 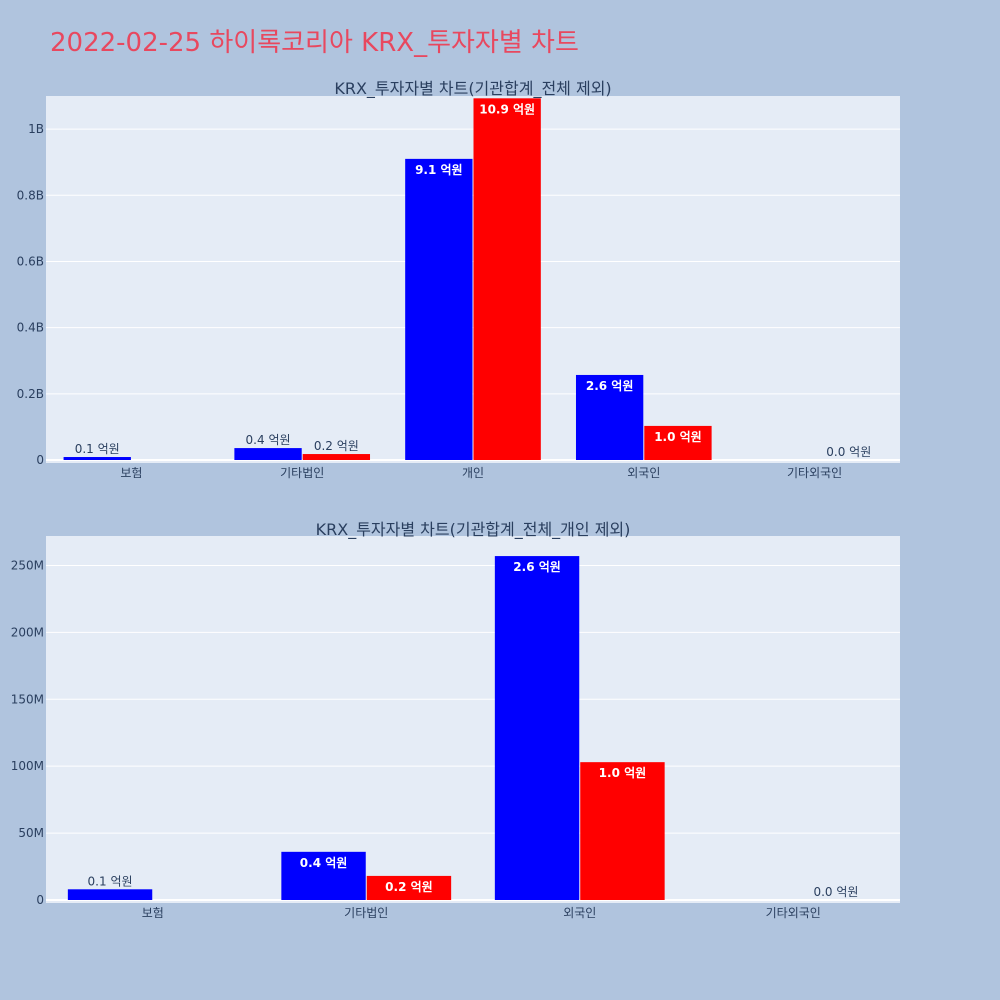 I want to click on y-tick-label: 0.4B, so click(x=30, y=328).